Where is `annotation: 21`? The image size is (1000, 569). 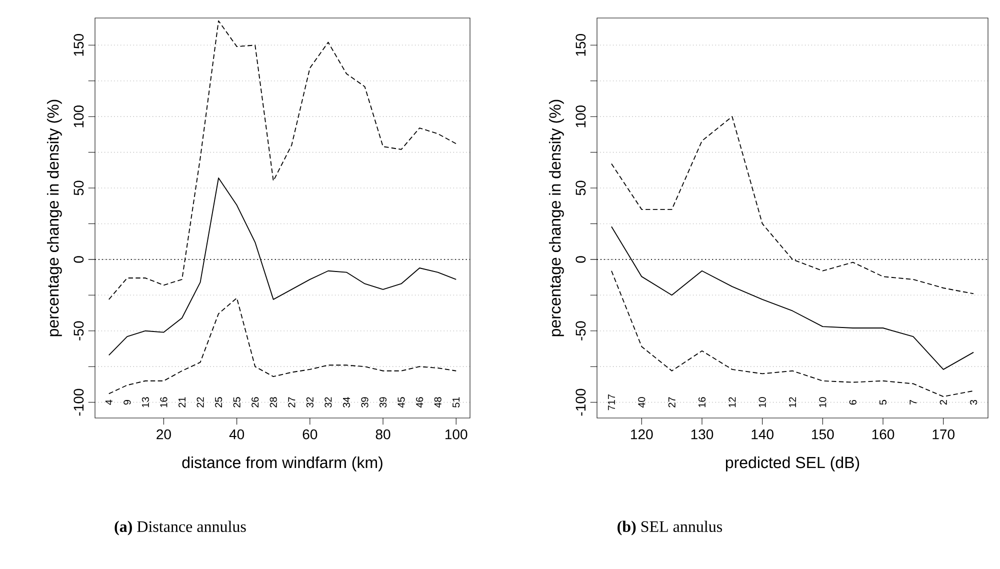 annotation: 21 is located at coordinates (182, 402).